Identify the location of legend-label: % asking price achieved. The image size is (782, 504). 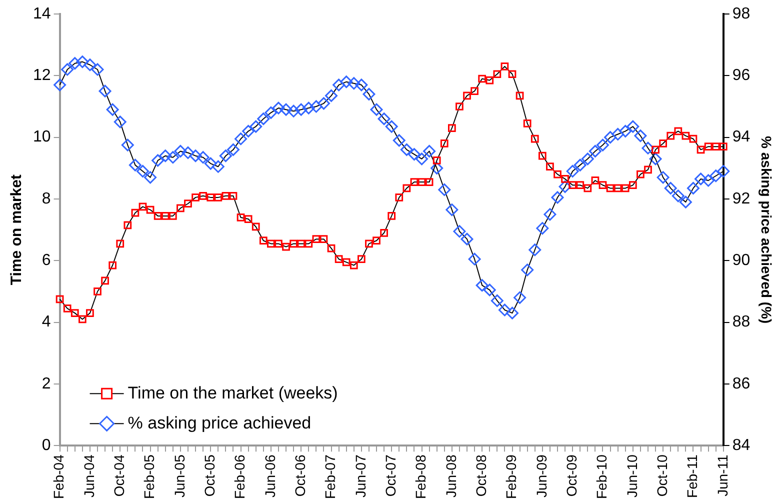
(220, 422).